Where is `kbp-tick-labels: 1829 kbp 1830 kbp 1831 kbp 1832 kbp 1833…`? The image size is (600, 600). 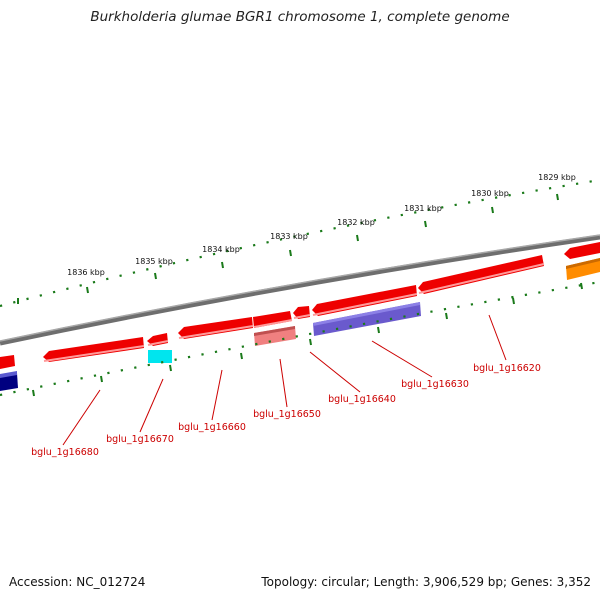 kbp-tick-labels: 1829 kbp 1830 kbp 1831 kbp 1832 kbp 1833… is located at coordinates (321, 225).